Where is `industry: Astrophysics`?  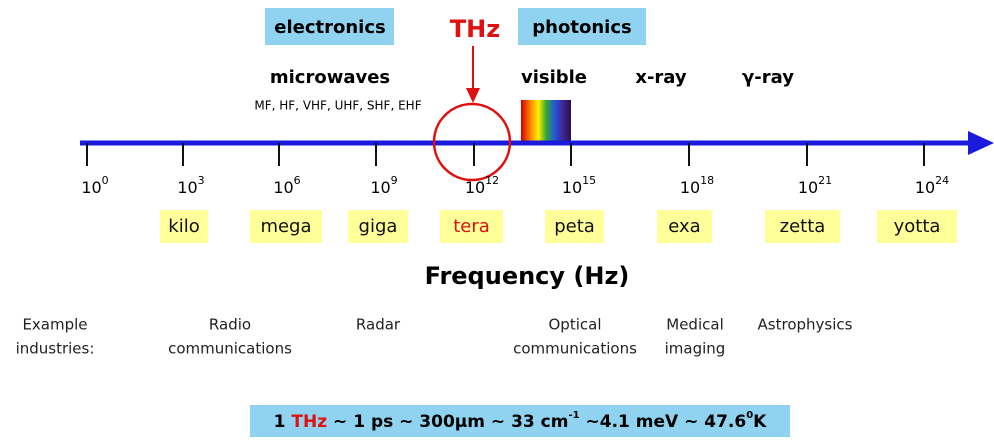
industry: Astrophysics is located at coordinates (805, 325).